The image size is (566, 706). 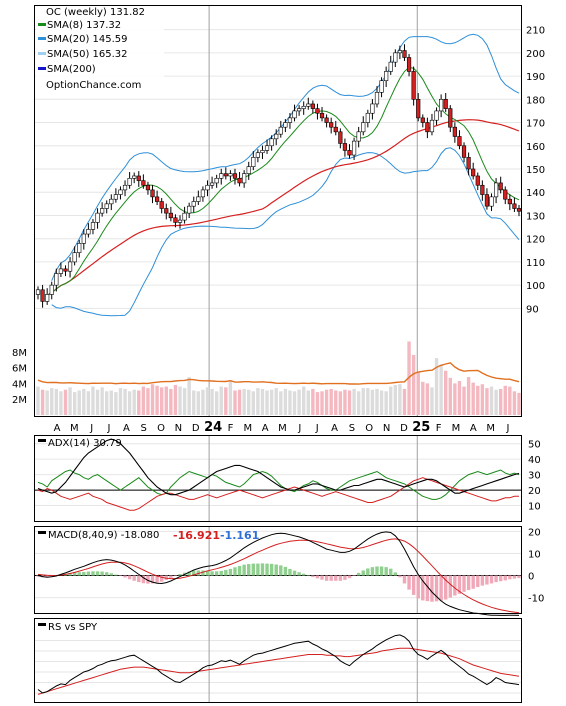 I want to click on month-label: F, so click(x=231, y=428).